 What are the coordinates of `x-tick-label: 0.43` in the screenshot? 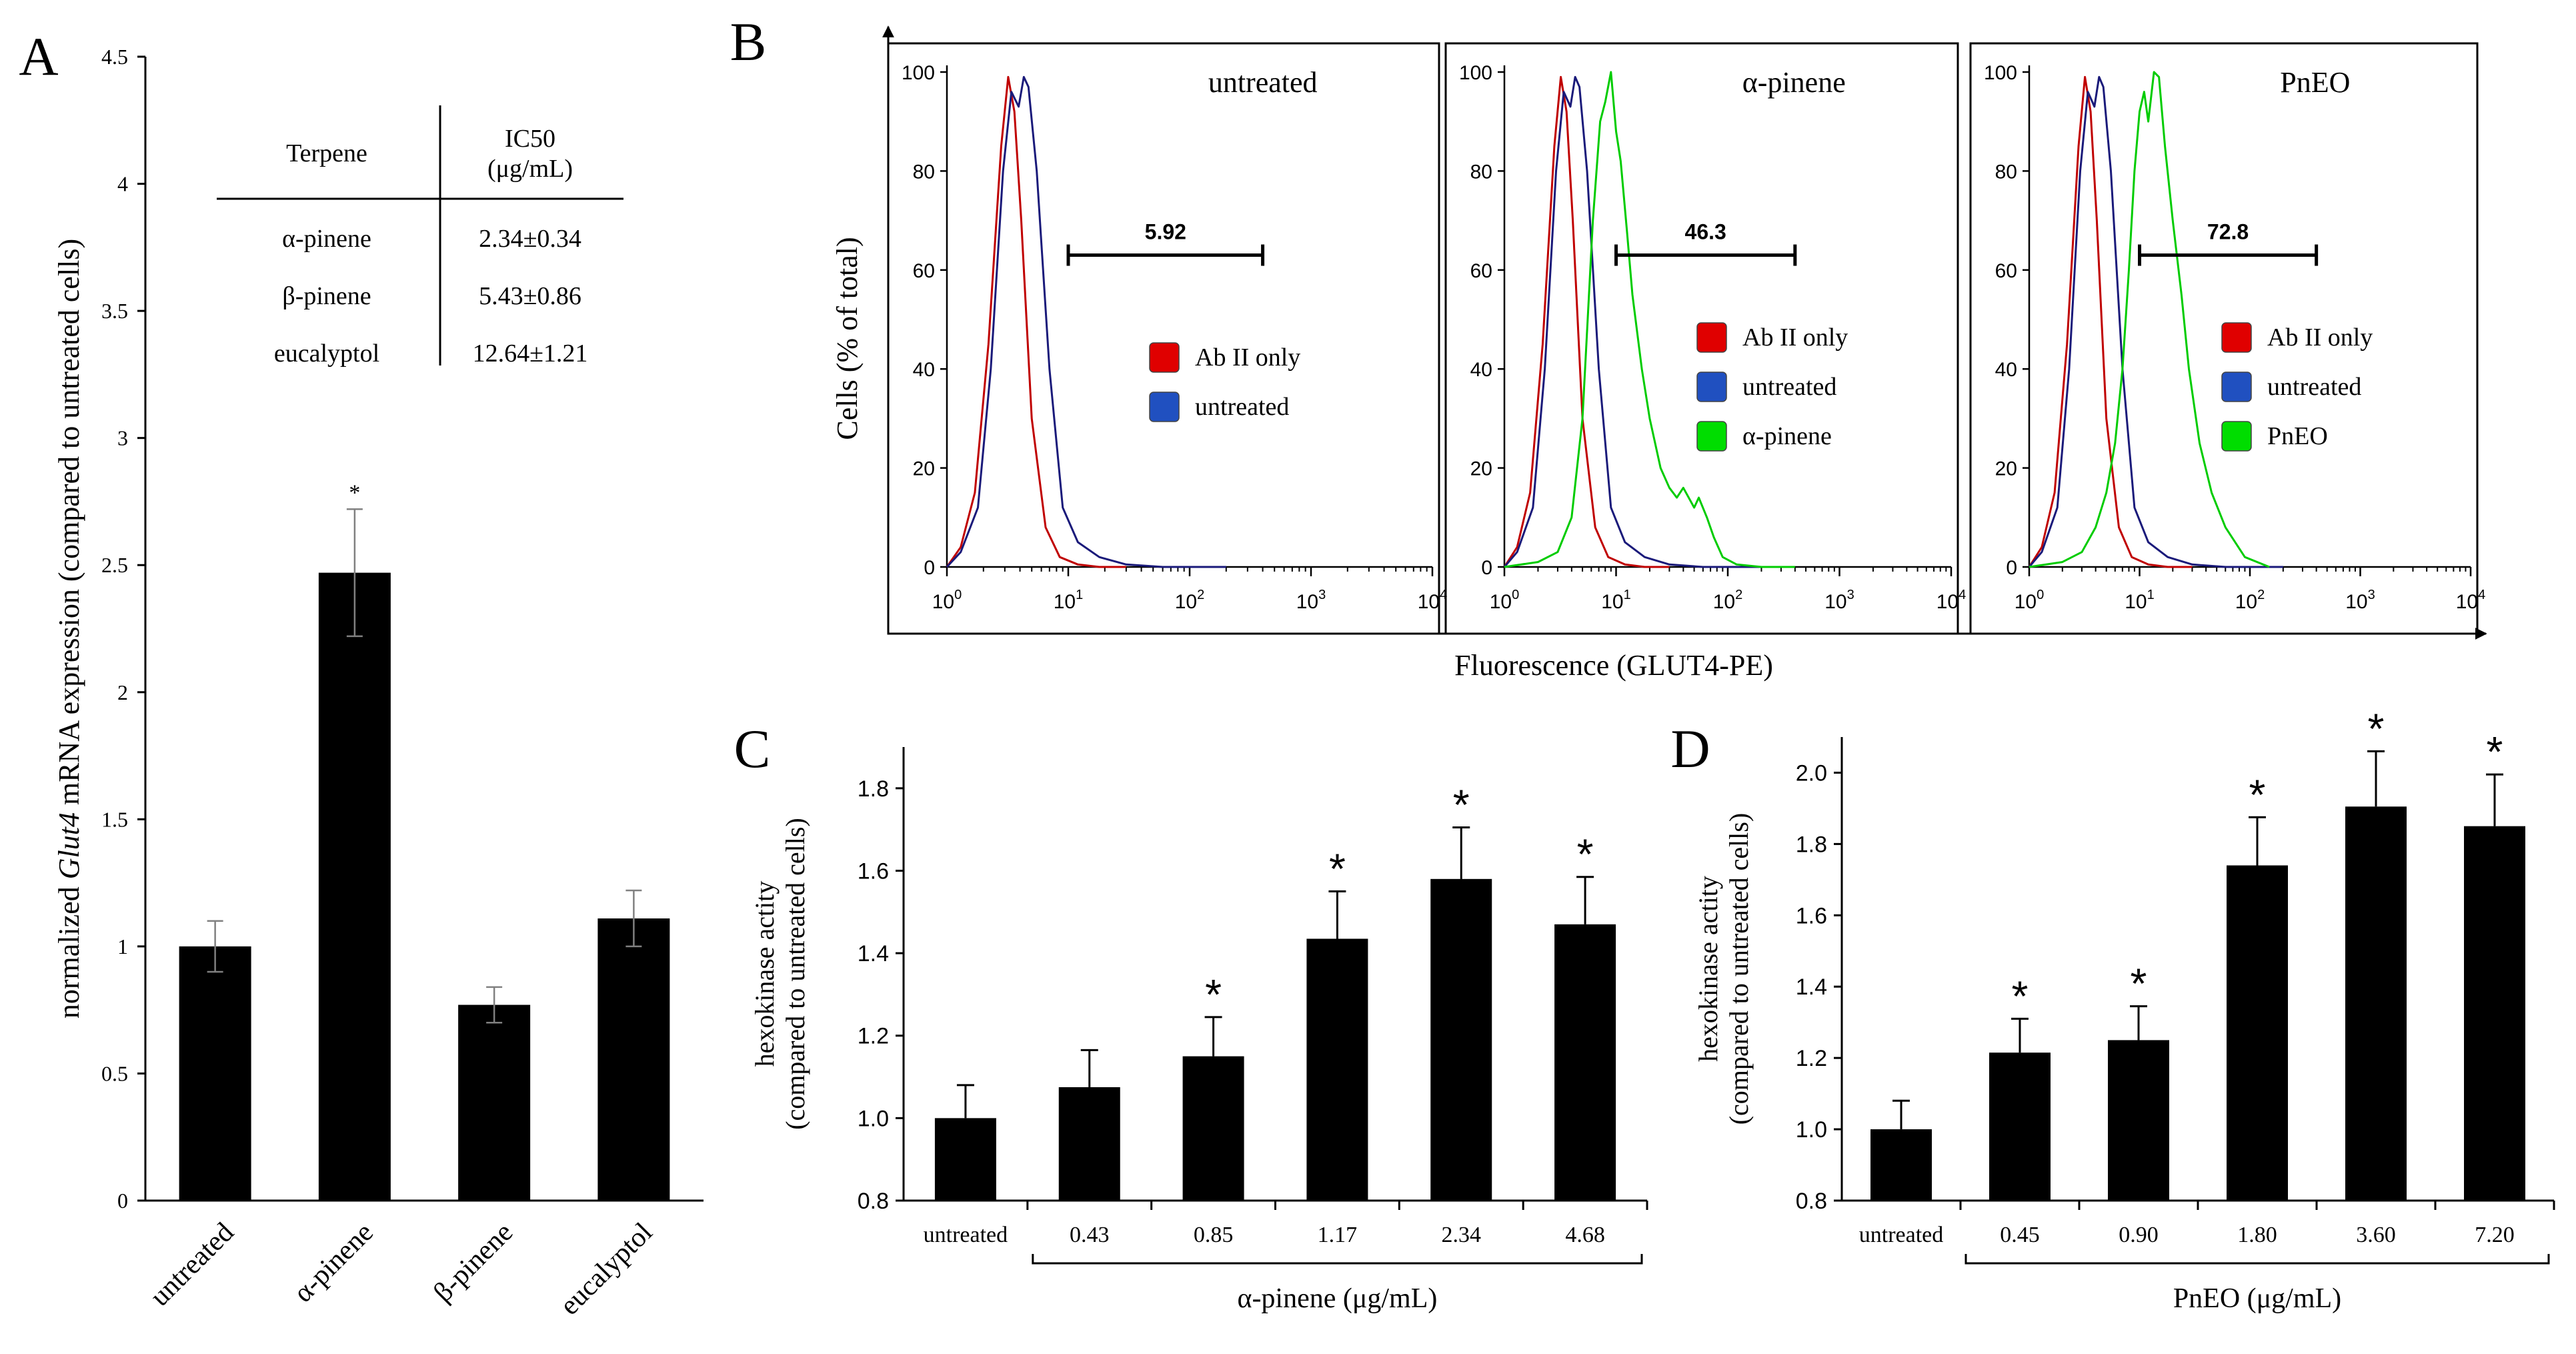 It's located at (1090, 1235).